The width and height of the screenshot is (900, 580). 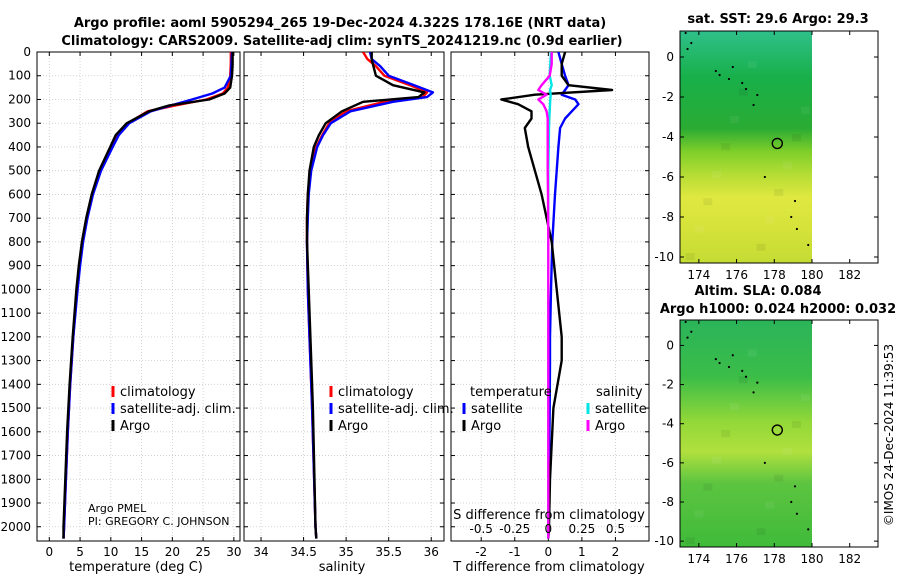 What do you see at coordinates (19, 171) in the screenshot?
I see `depth-tick-label: 500` at bounding box center [19, 171].